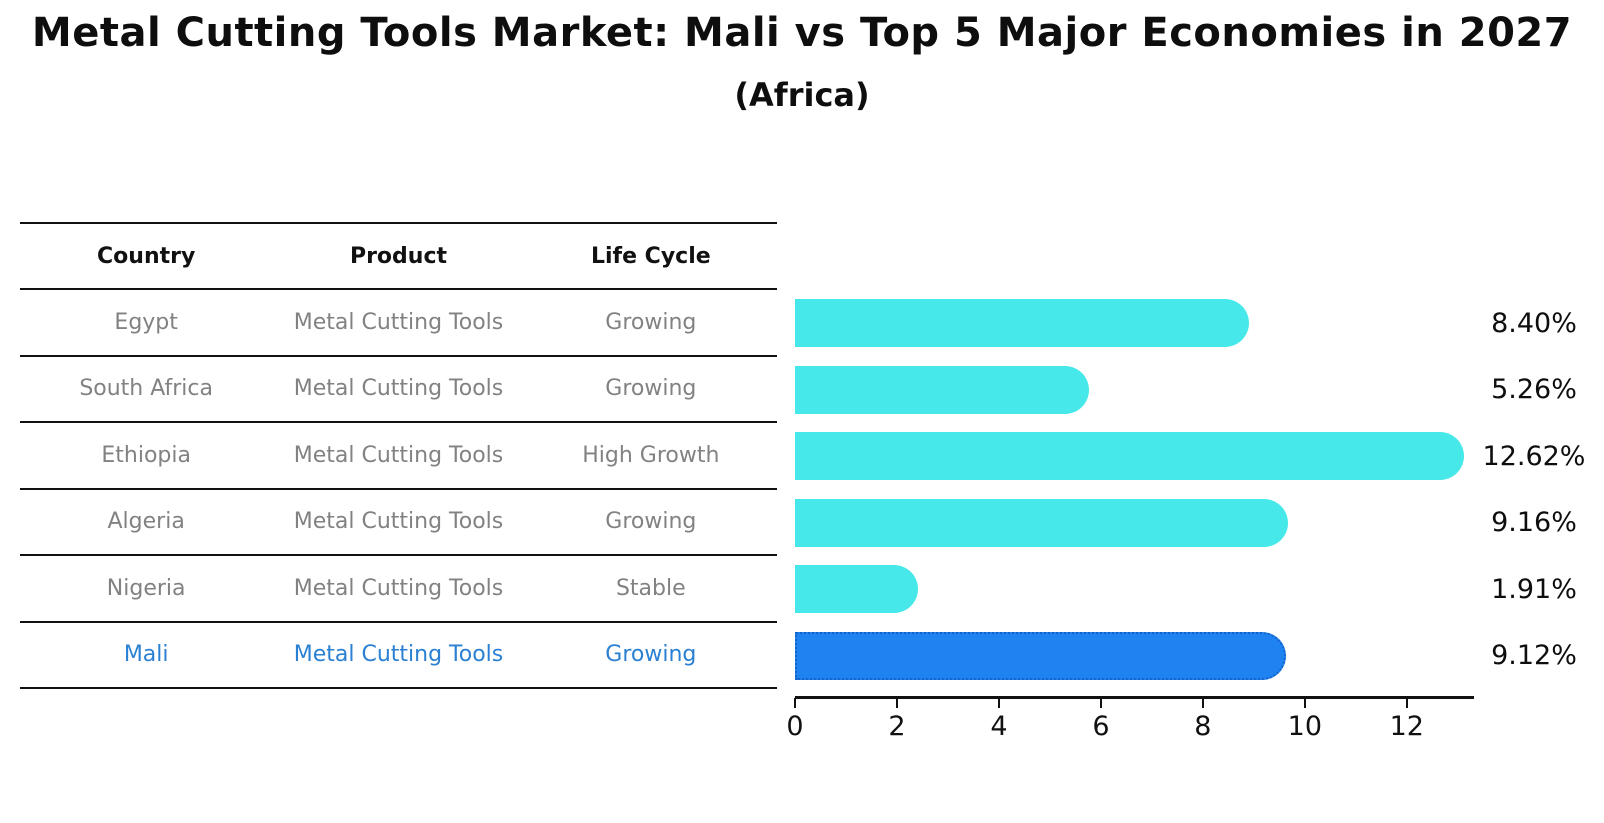  Describe the element at coordinates (146, 256) in the screenshot. I see `table-header-country: Country` at that location.